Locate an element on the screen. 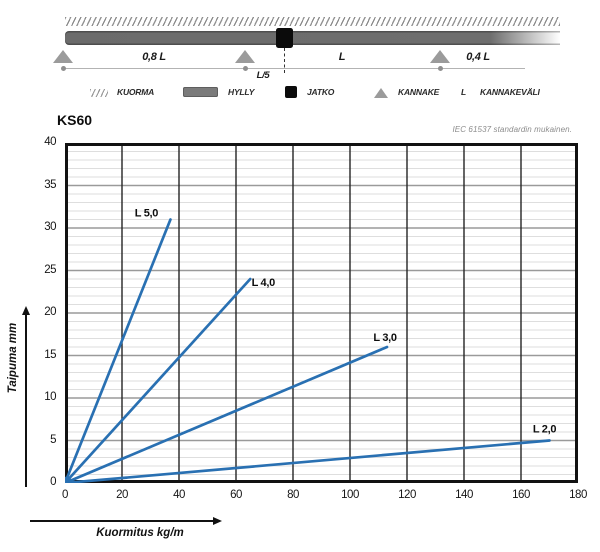 The width and height of the screenshot is (600, 552). legend-label-jatko: JATKO is located at coordinates (321, 92).